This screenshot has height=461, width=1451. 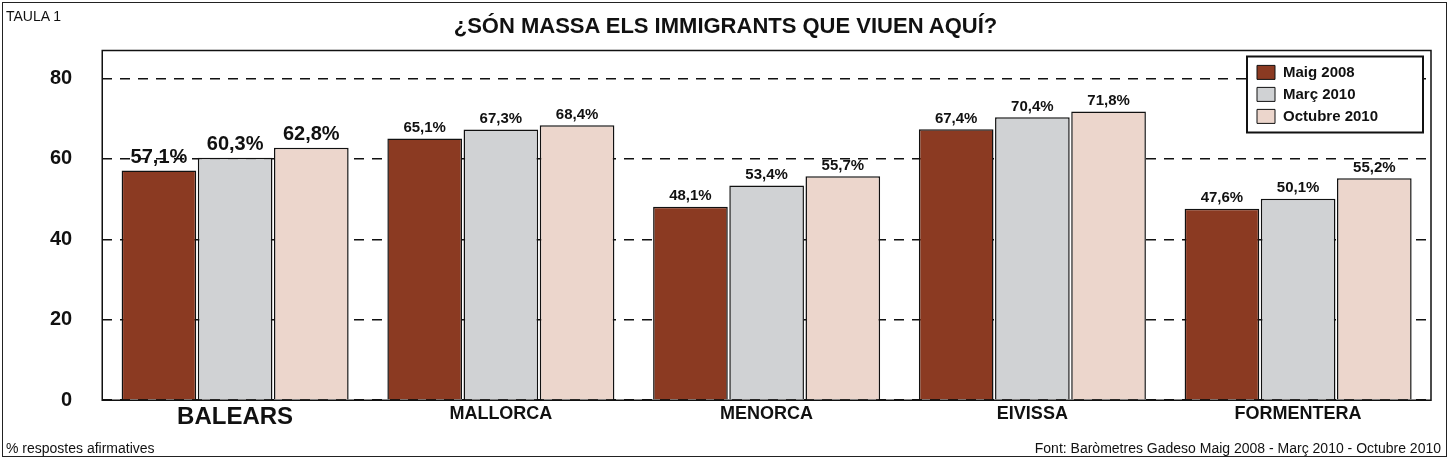 I want to click on y-tick-label: 0, so click(x=67, y=398).